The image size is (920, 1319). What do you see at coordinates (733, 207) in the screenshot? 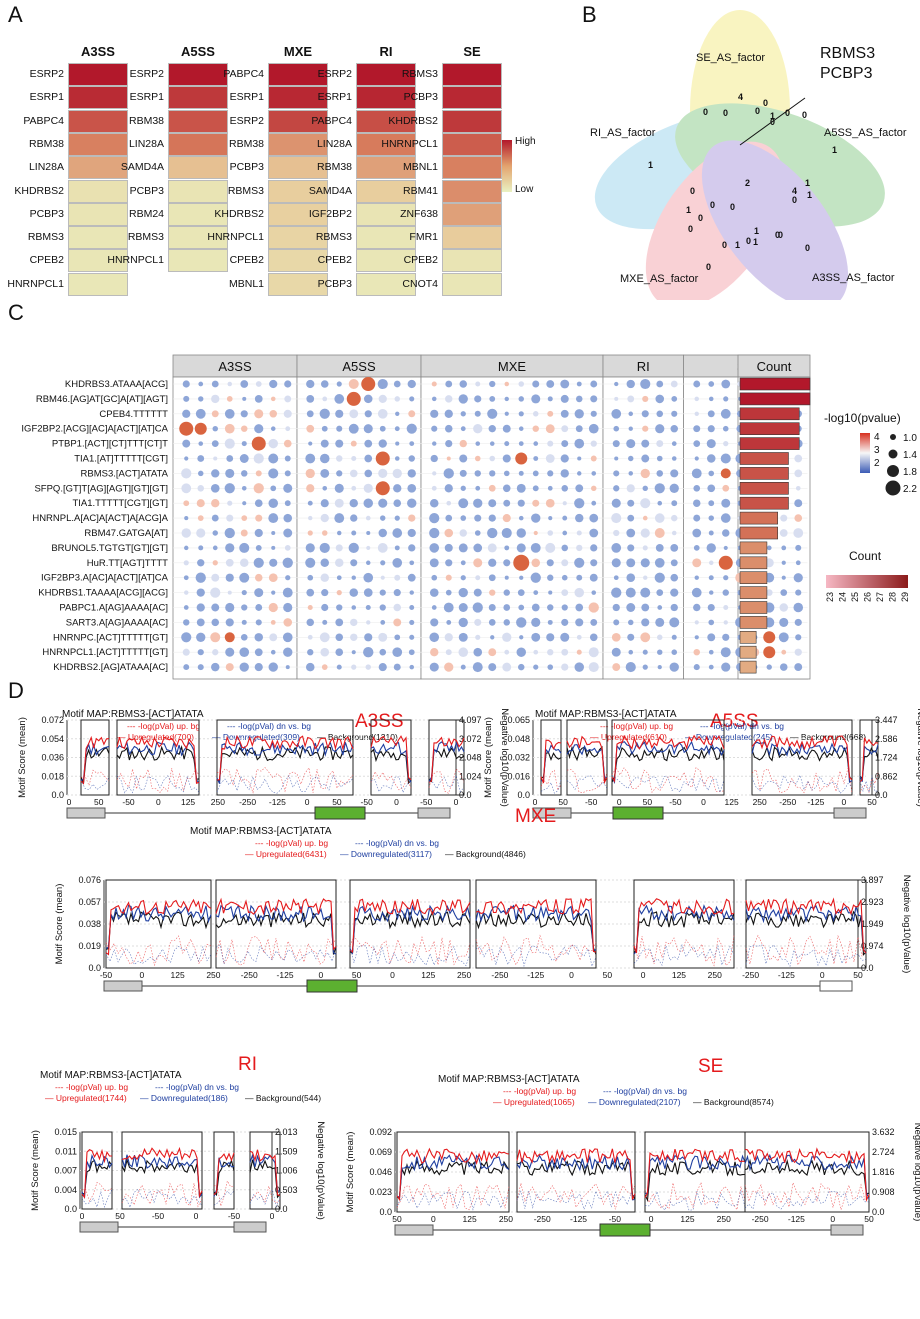
I see `venn-count: 0` at bounding box center [733, 207].